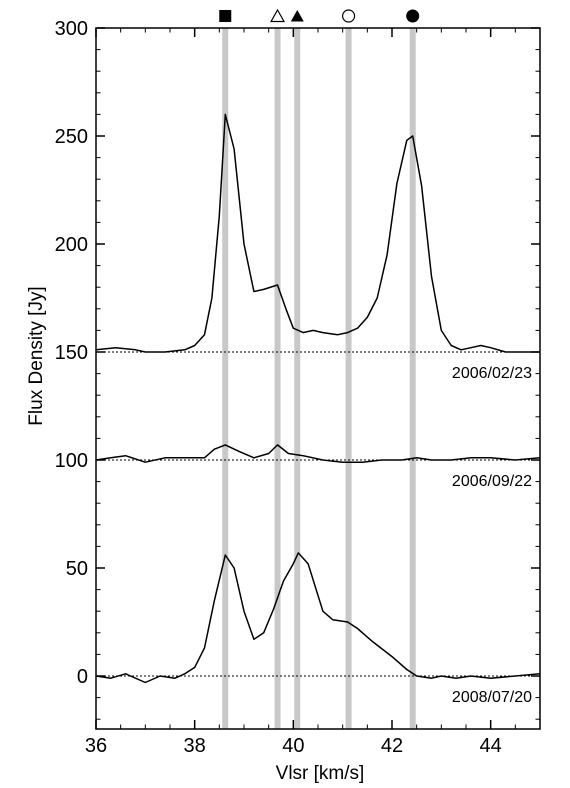 This screenshot has width=570, height=788. Describe the element at coordinates (195, 746) in the screenshot. I see `x-tick-label: 38` at that location.